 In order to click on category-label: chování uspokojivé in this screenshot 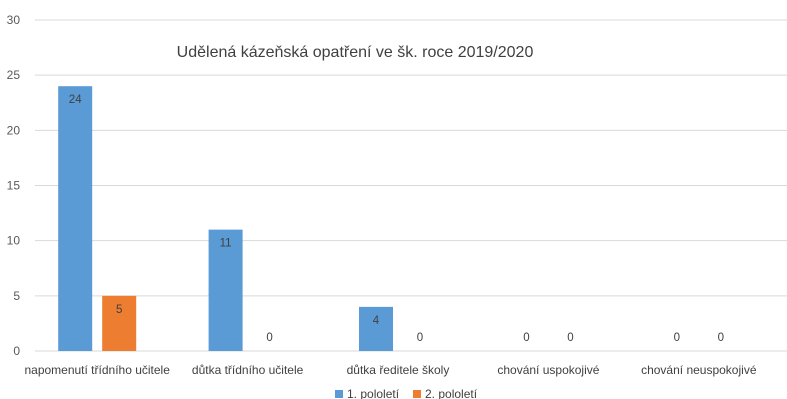, I will do `click(548, 370)`.